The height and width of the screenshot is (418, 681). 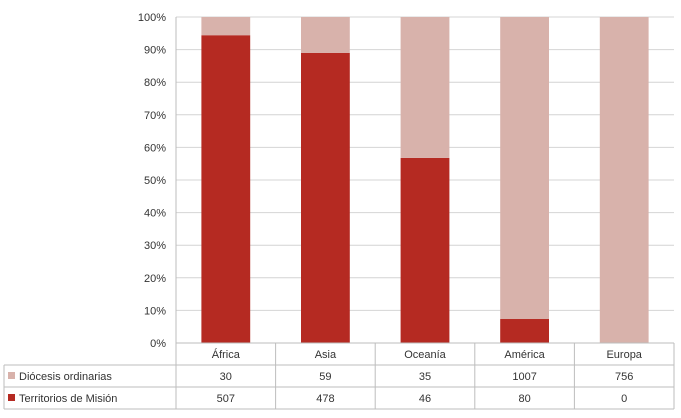 What do you see at coordinates (155, 116) in the screenshot?
I see `y-tick-label: 70%` at bounding box center [155, 116].